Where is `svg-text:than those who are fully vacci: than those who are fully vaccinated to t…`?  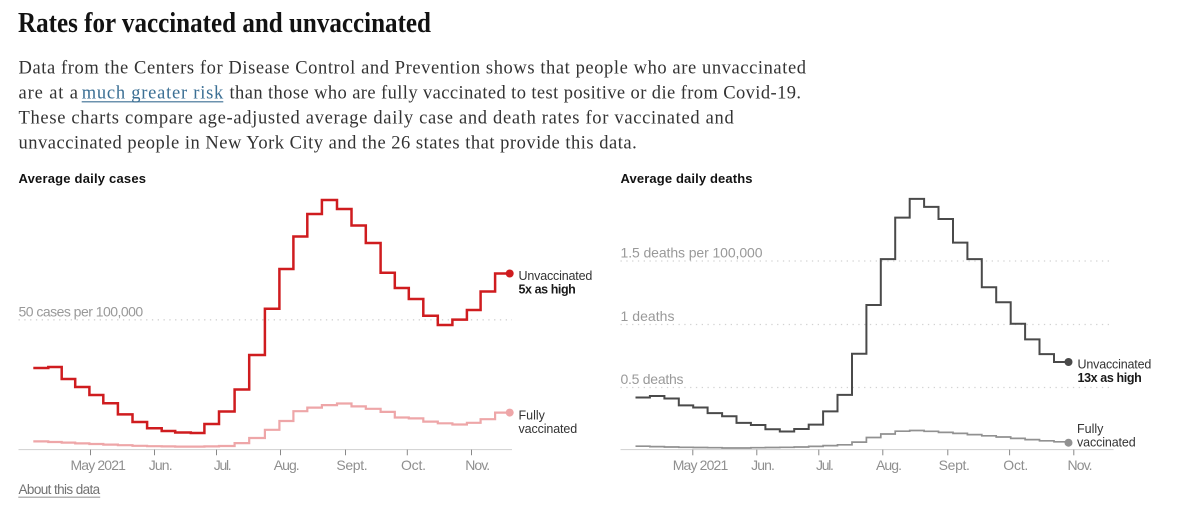 svg-text:than those who are fully vacci: than those who are fully vaccinated to t… is located at coordinates (516, 94).